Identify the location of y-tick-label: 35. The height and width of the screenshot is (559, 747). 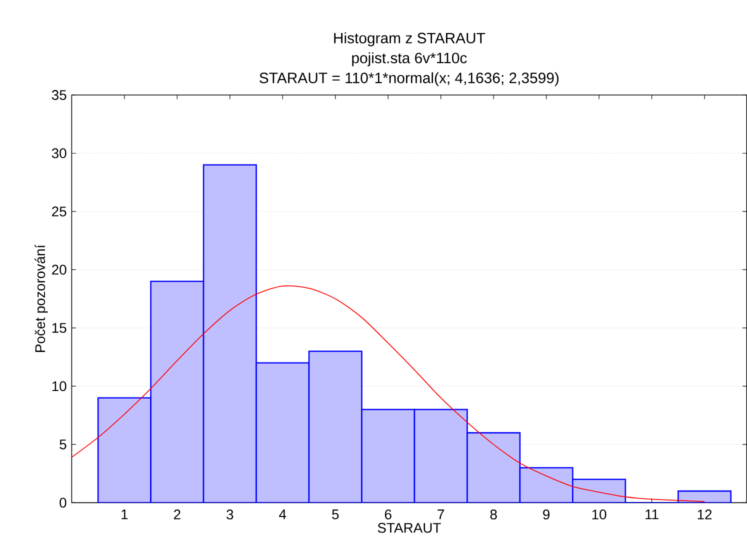
(59, 95).